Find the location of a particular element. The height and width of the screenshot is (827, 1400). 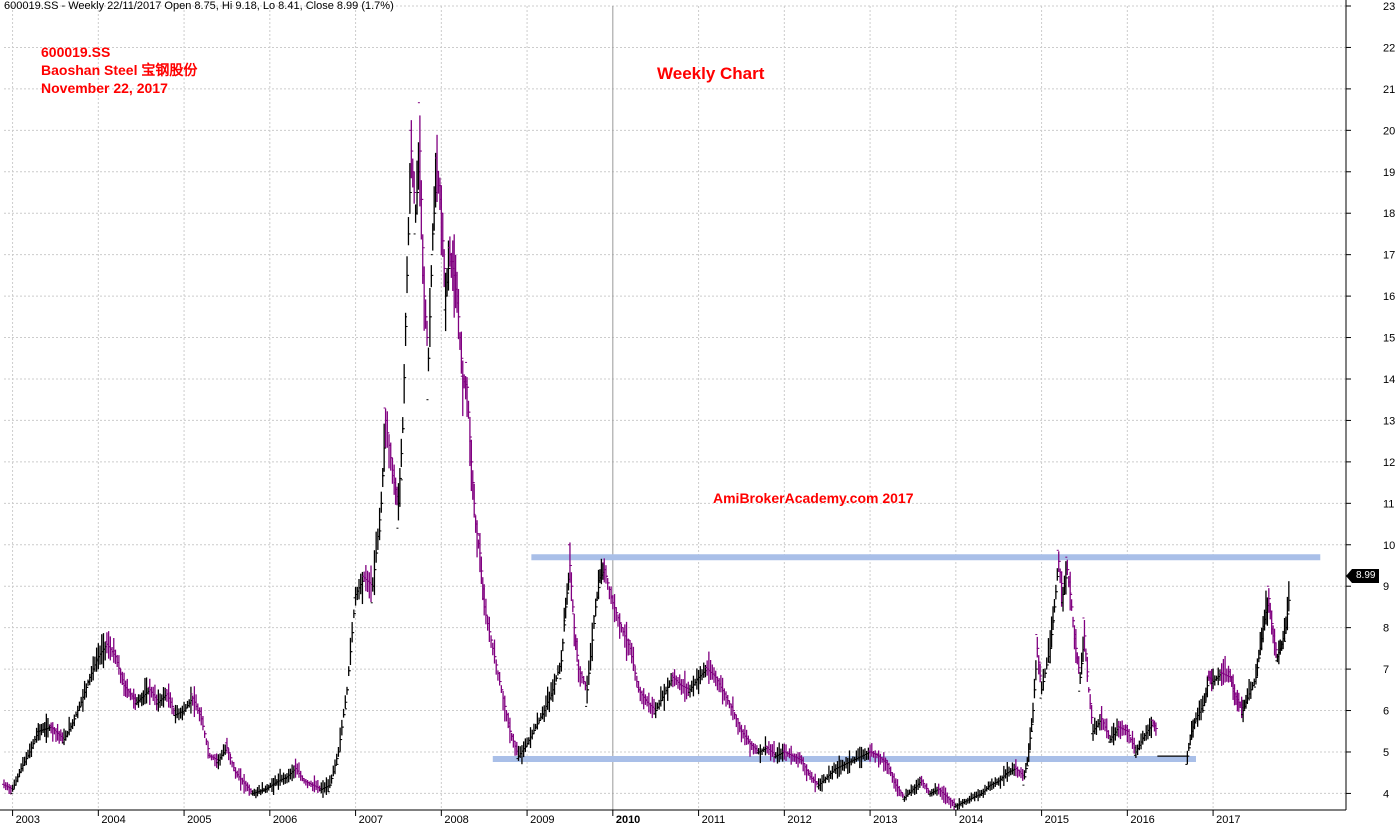

y-tick-label: 8 is located at coordinates (1386, 629).